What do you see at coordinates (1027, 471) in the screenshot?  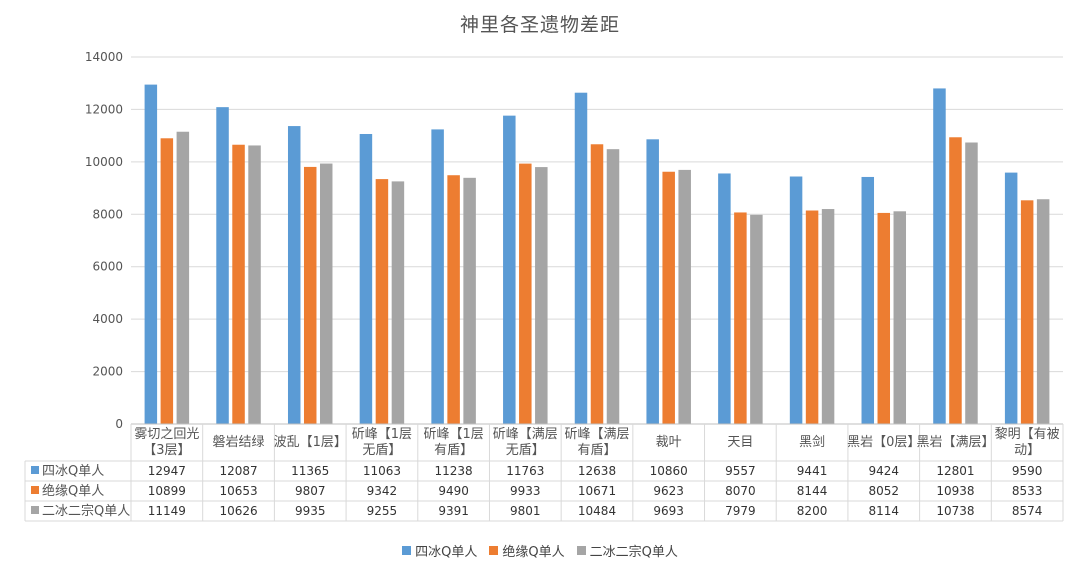 I see `table-cell-value: 9590` at bounding box center [1027, 471].